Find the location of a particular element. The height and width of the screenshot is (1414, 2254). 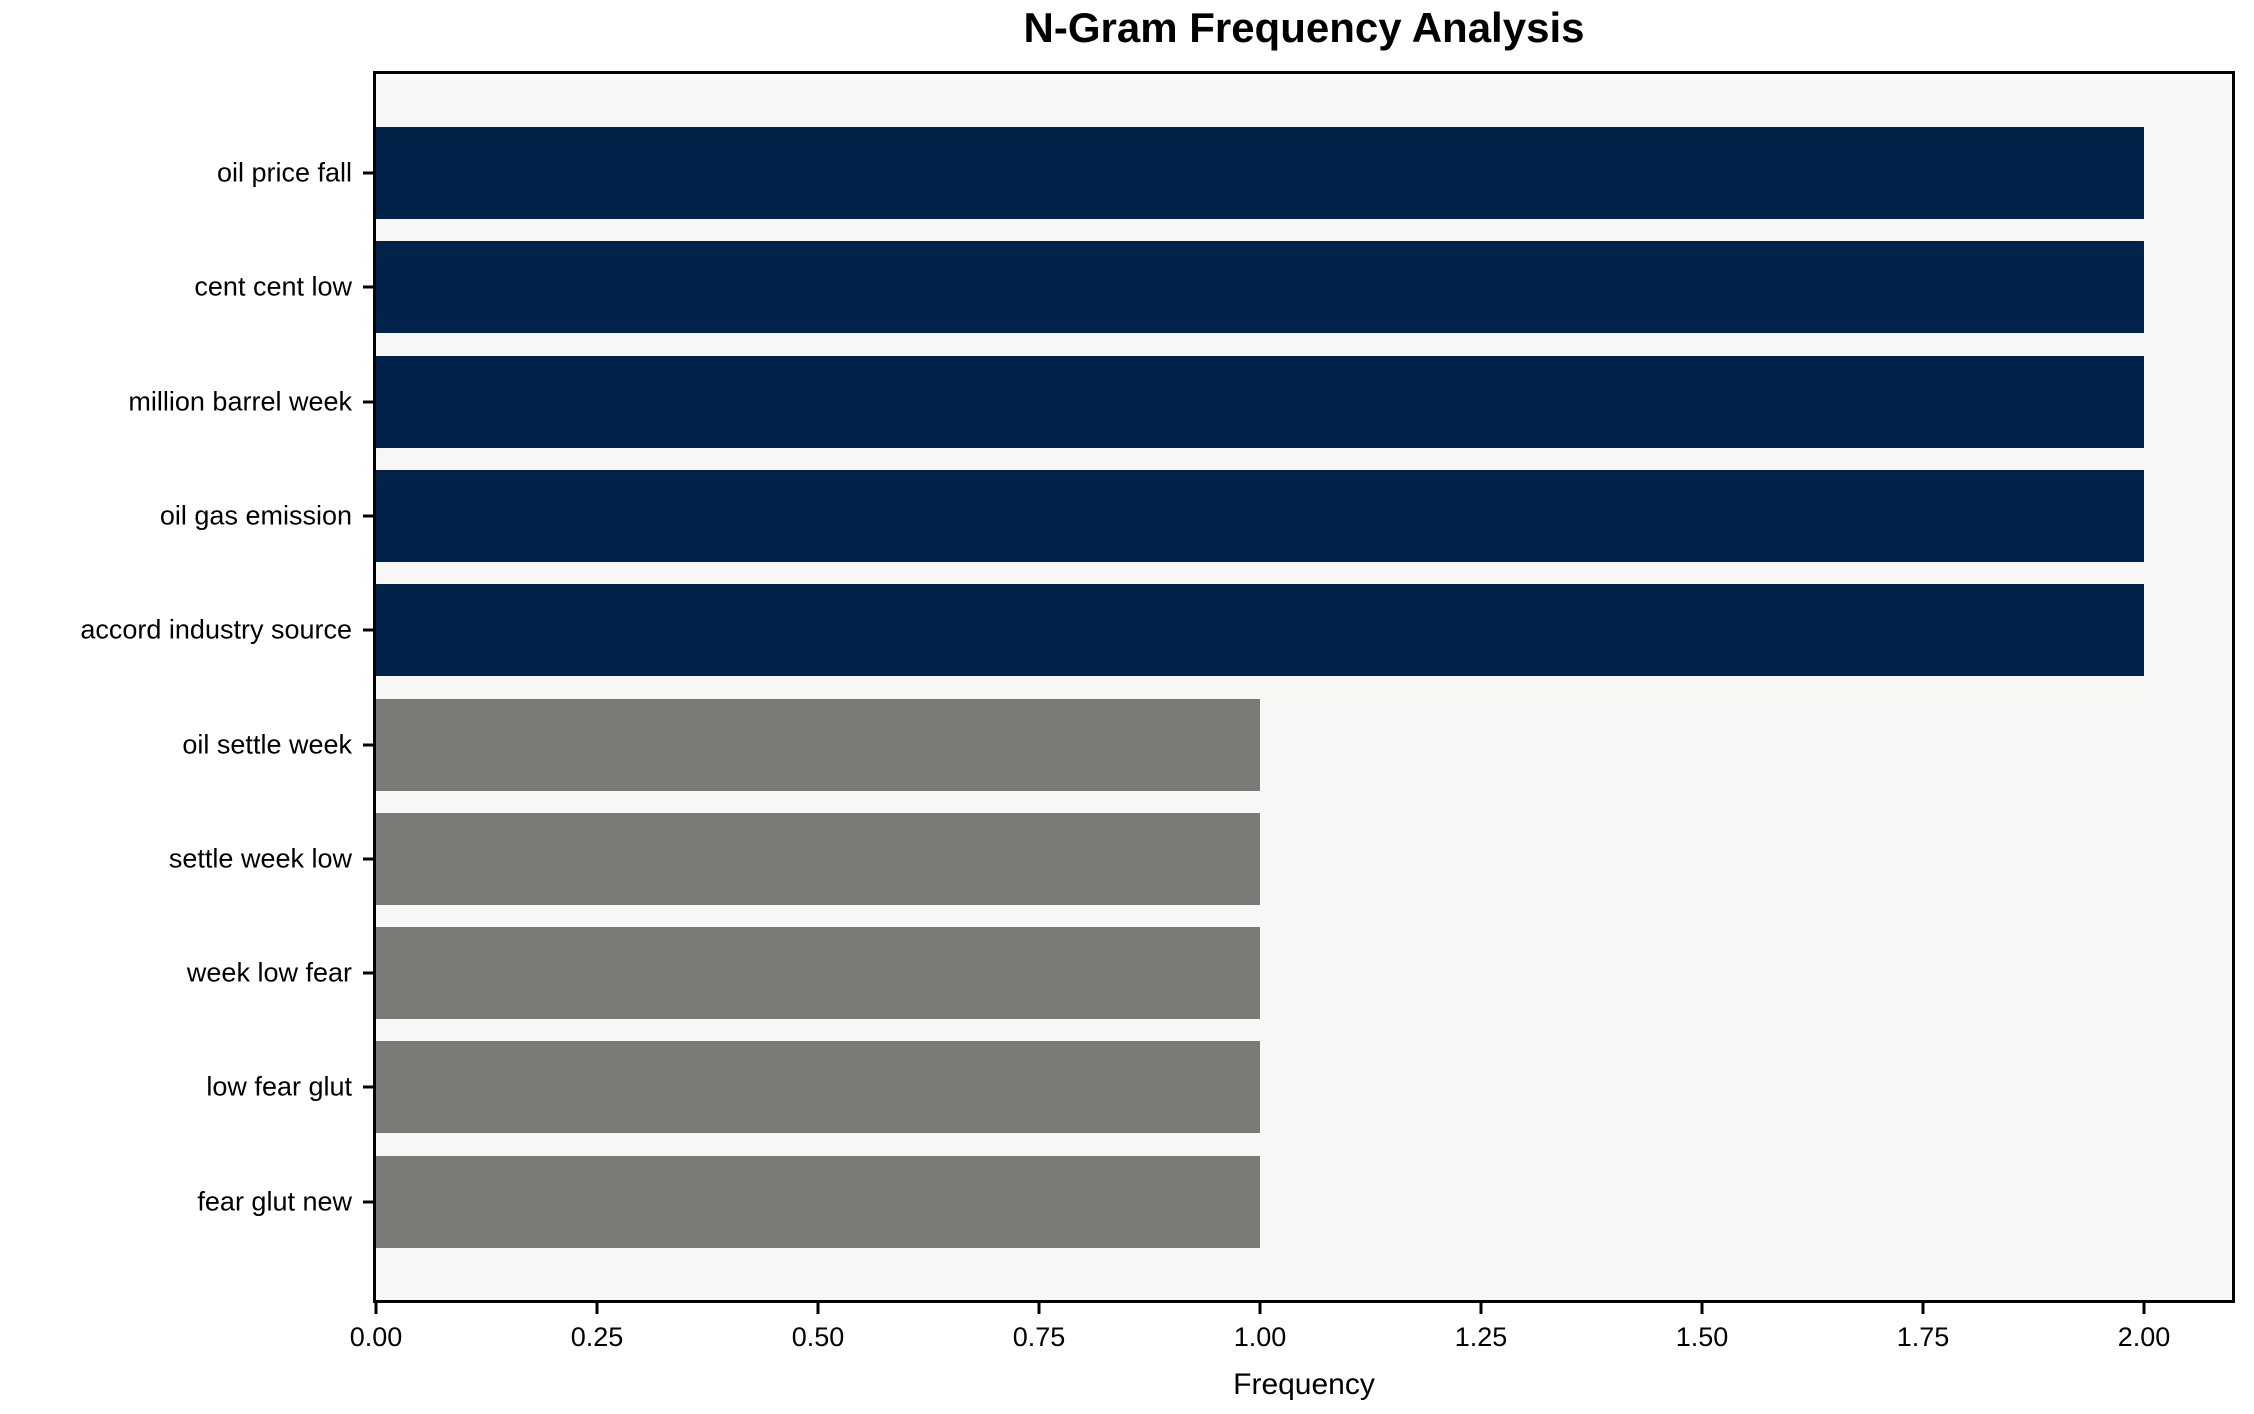

x-axis-label: Frequency is located at coordinates (1304, 1384).